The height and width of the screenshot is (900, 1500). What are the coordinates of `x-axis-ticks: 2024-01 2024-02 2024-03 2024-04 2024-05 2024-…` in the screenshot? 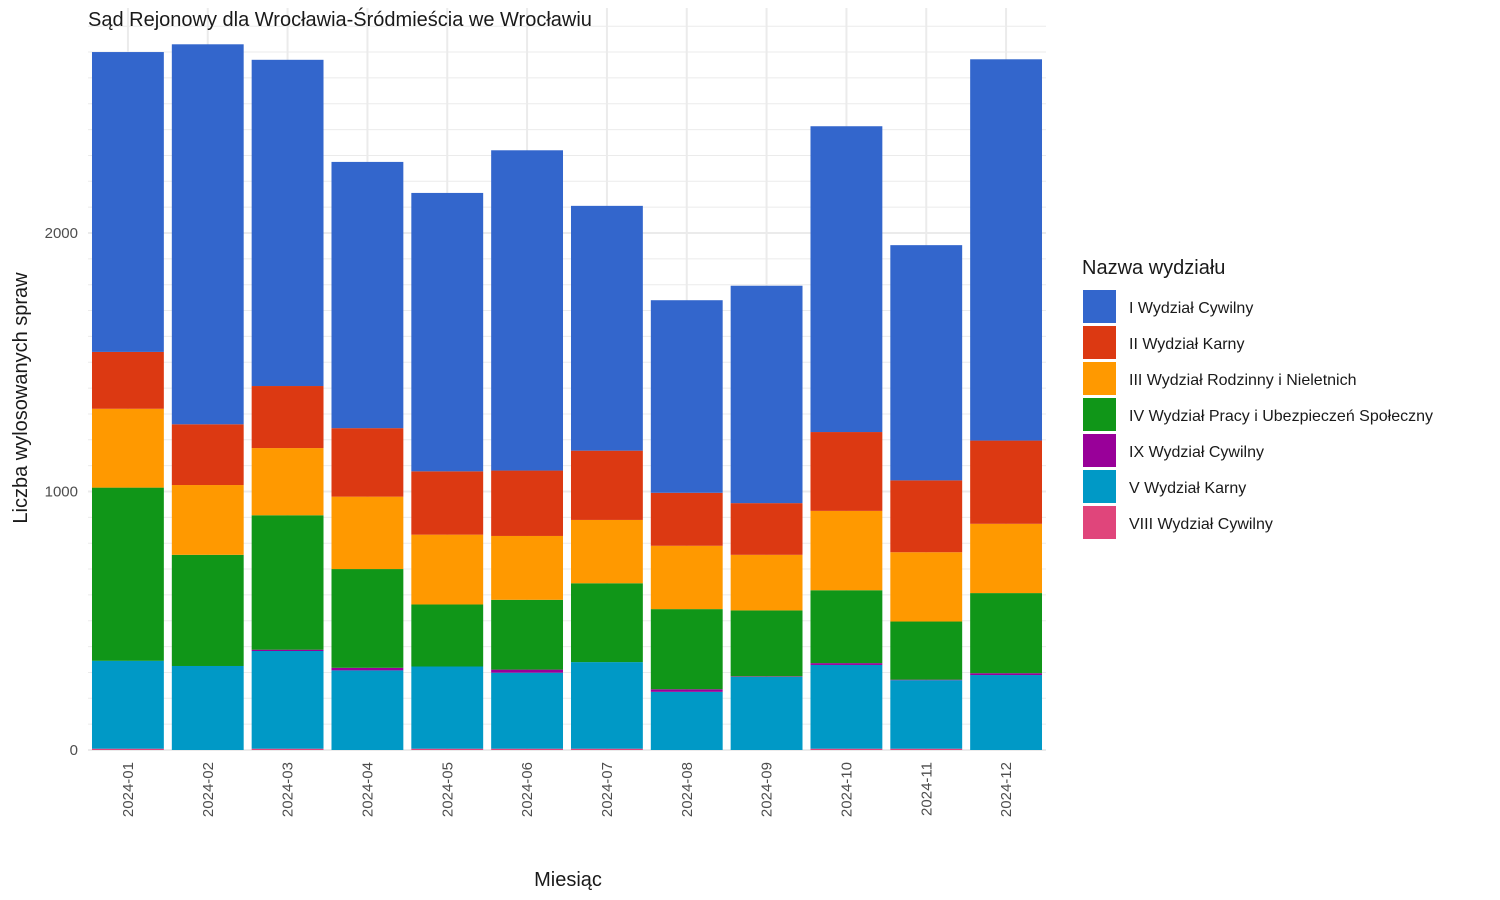 It's located at (567, 789).